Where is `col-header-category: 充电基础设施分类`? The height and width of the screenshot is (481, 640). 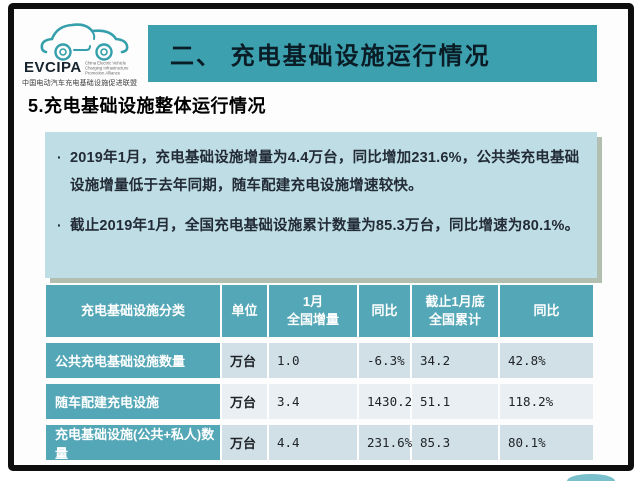 col-header-category: 充电基础设施分类 is located at coordinates (133, 311).